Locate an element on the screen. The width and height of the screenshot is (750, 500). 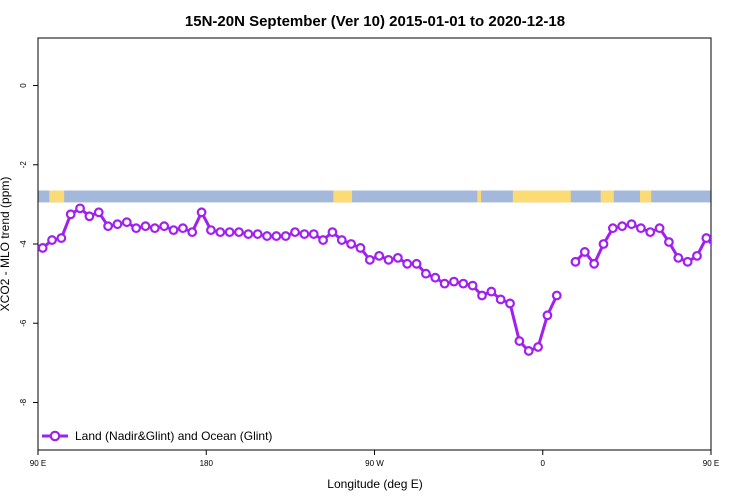
x-tick-label: 0 is located at coordinates (543, 463).